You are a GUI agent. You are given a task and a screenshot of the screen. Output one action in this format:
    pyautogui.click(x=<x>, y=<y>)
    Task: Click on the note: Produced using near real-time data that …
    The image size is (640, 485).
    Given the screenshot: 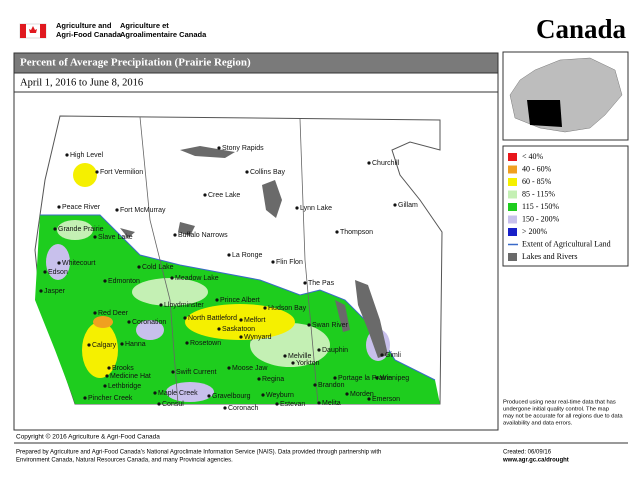 What is the action you would take?
    pyautogui.click(x=563, y=413)
    